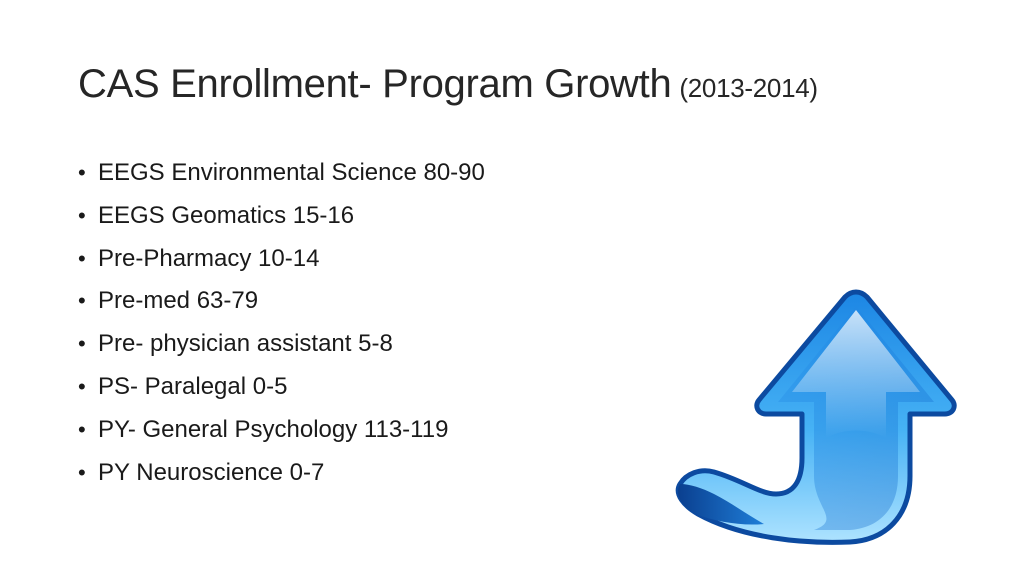 The width and height of the screenshot is (1024, 576). Describe the element at coordinates (209, 258) in the screenshot. I see `bullet-text: Pre-Pharmacy 10-14` at that location.